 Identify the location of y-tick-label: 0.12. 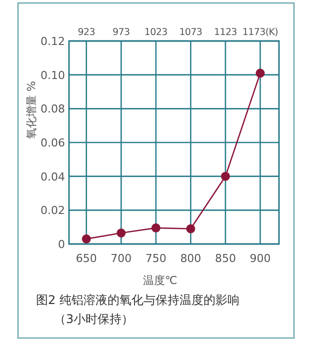
(52, 41).